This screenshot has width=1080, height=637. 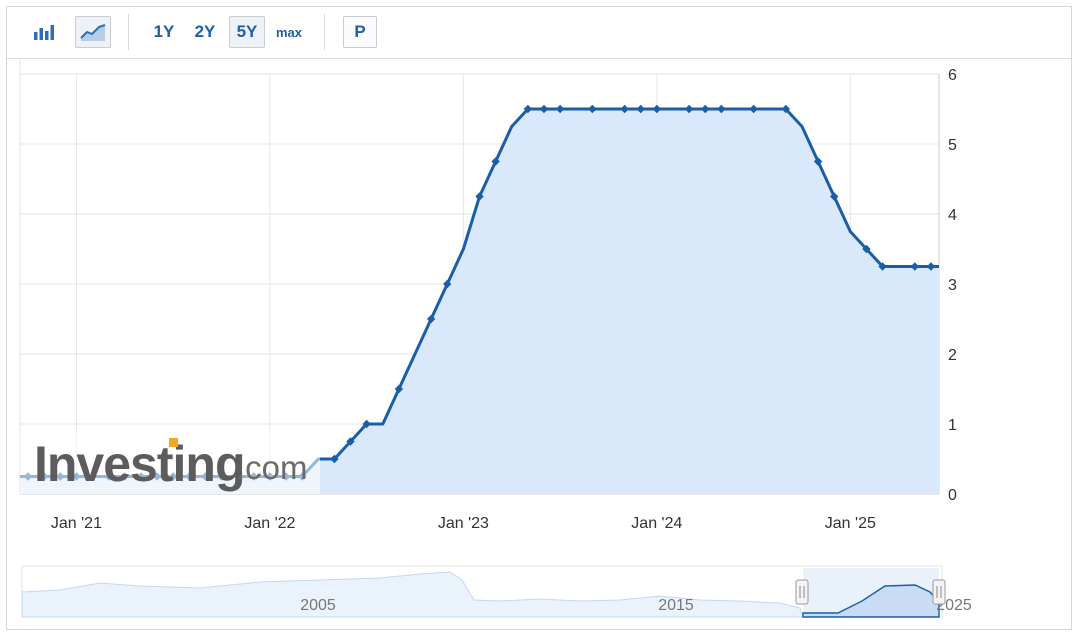 I want to click on watermark-accent, so click(x=173, y=442).